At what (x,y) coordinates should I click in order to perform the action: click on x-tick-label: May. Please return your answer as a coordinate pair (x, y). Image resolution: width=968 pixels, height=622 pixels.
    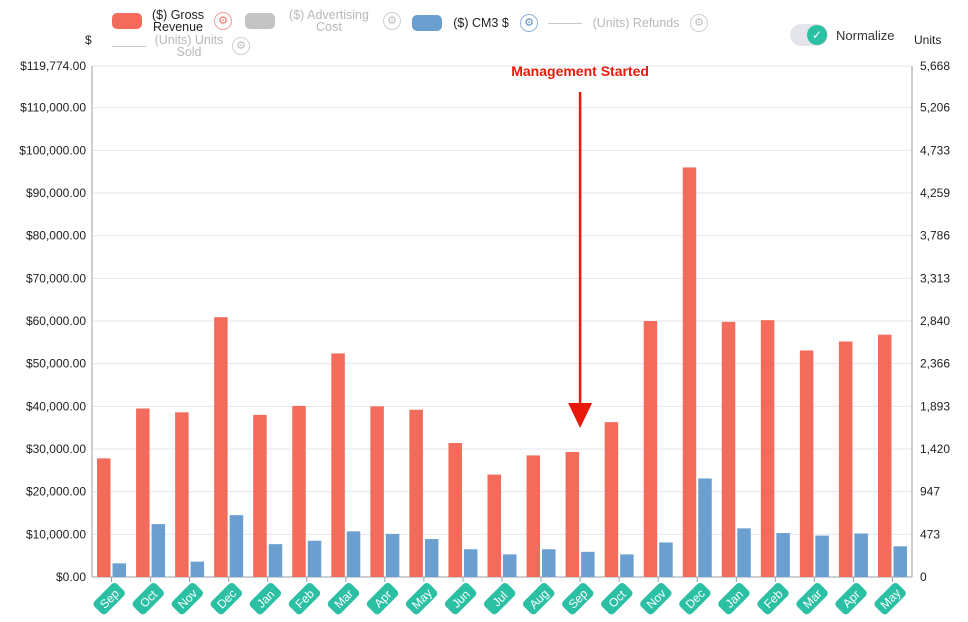
    Looking at the image, I should click on (421, 598).